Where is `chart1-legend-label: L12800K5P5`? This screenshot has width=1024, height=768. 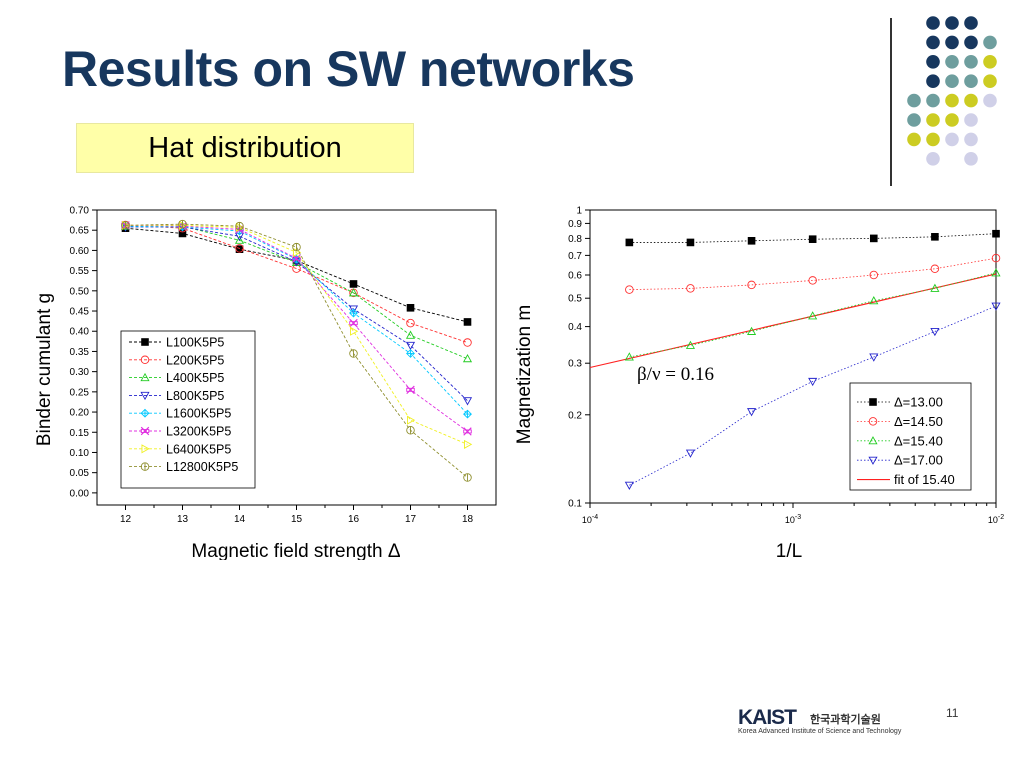
chart1-legend-label: L12800K5P5 is located at coordinates (202, 467).